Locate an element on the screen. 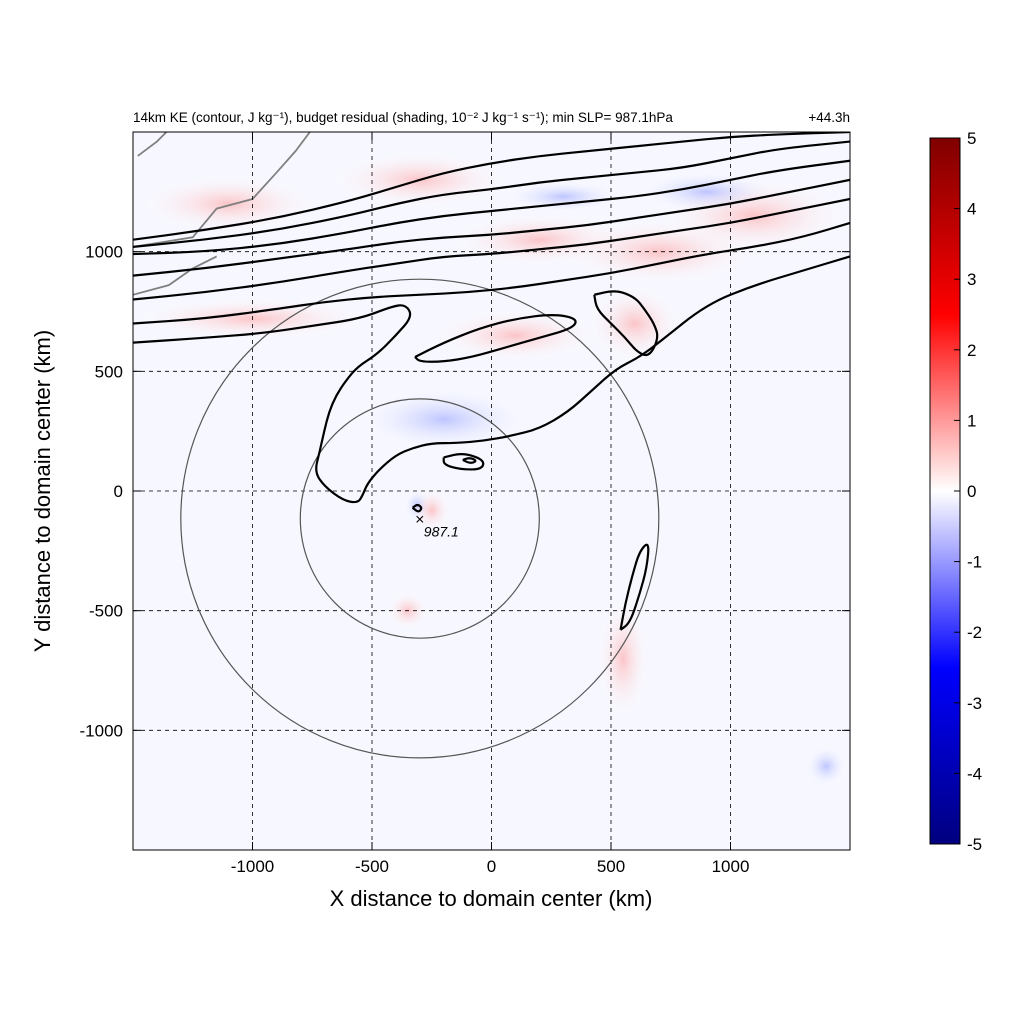 Image resolution: width=1024 pixels, height=1024 pixels. x-tick-label: 500 is located at coordinates (611, 866).